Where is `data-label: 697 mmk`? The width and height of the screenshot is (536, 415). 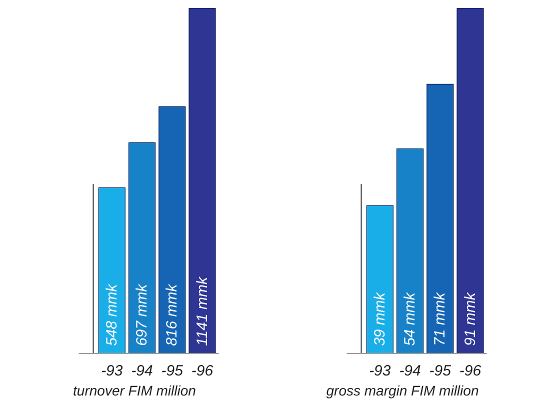
data-label: 697 mmk is located at coordinates (142, 314).